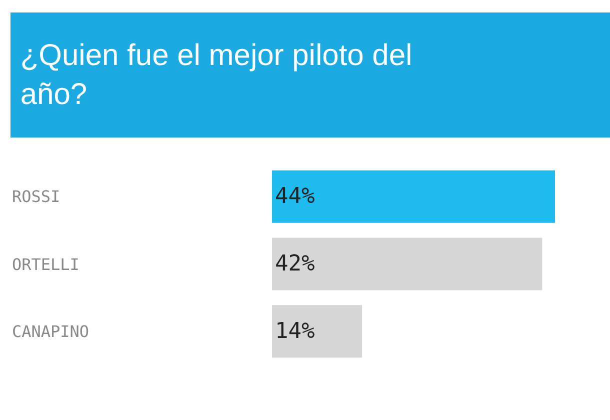  Describe the element at coordinates (36, 196) in the screenshot. I see `y-tick-label: ROSSI` at that location.